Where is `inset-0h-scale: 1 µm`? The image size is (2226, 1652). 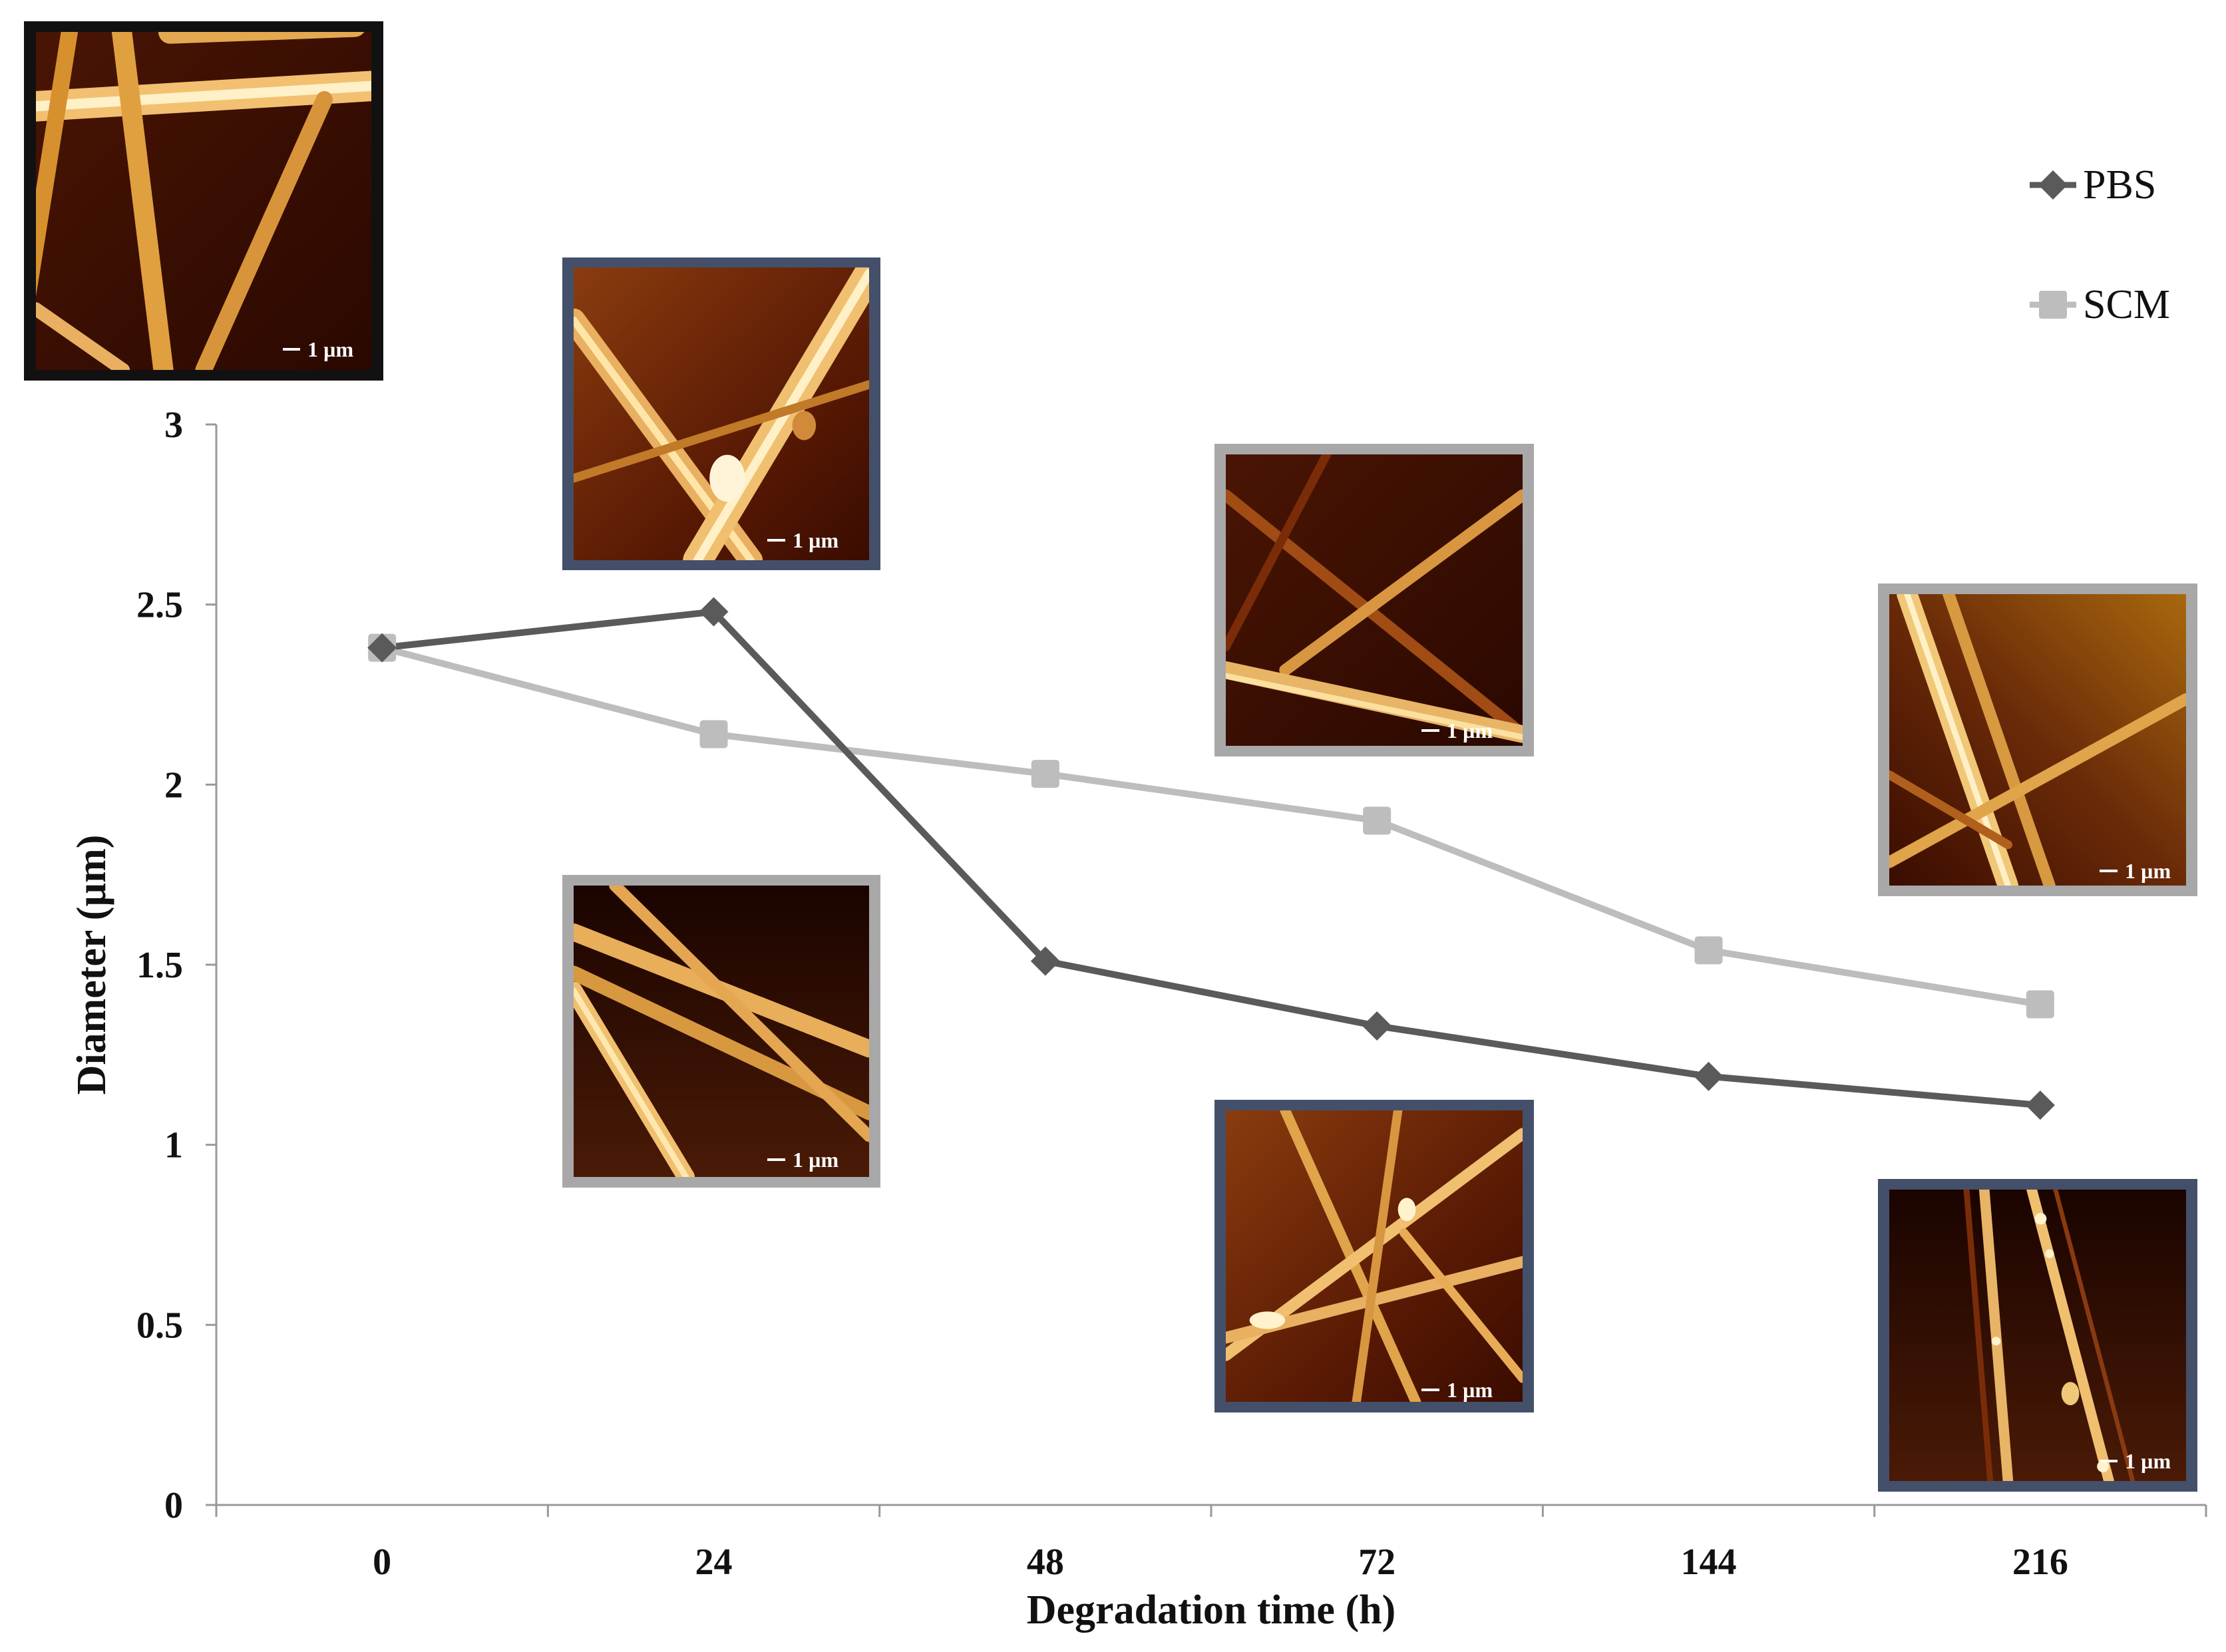 inset-0h-scale: 1 µm is located at coordinates (330, 349).